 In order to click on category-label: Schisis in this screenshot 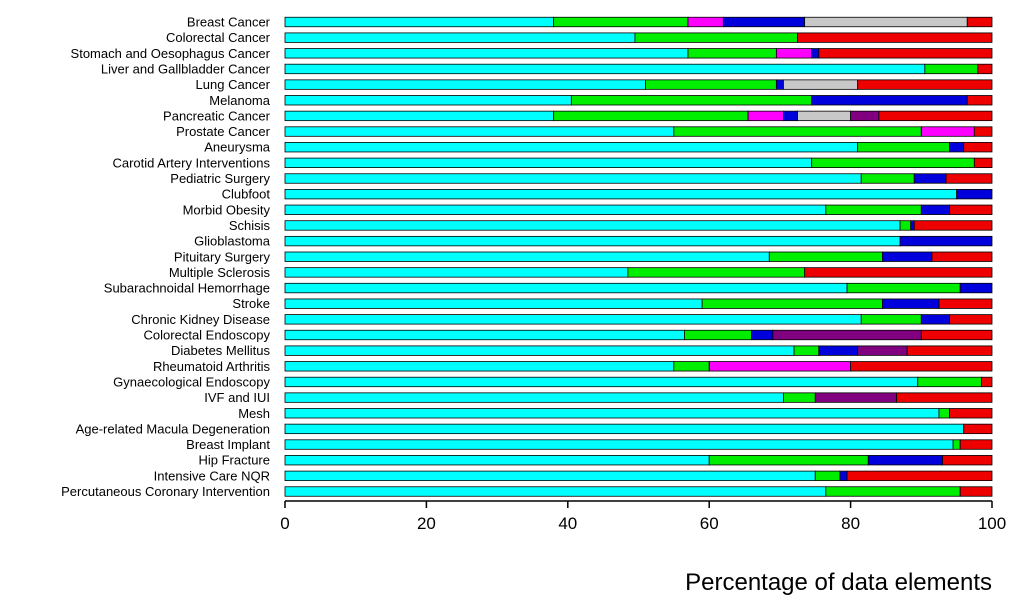, I will do `click(250, 225)`.